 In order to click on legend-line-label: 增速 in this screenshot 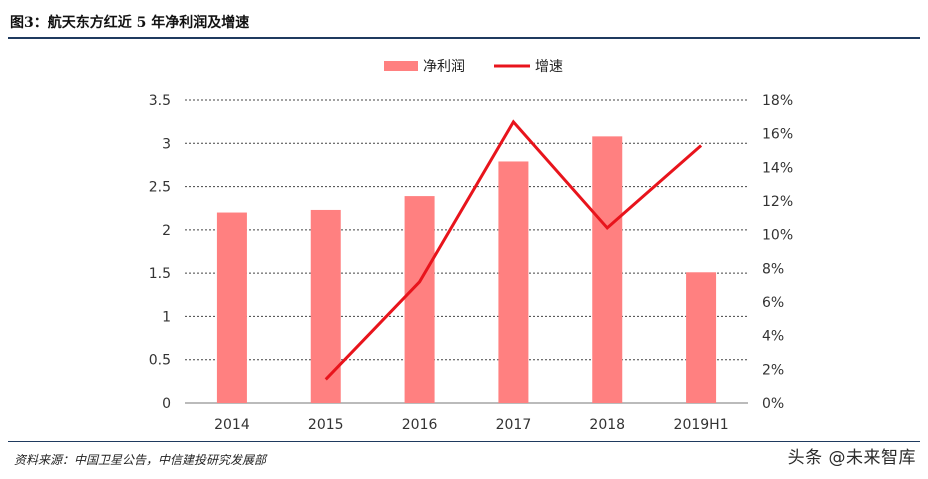, I will do `click(549, 67)`.